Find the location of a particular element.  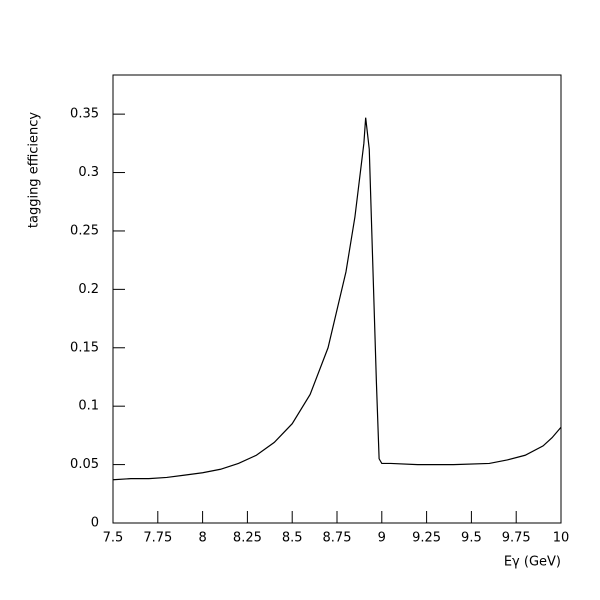

x-tick-label: 9 is located at coordinates (382, 538).